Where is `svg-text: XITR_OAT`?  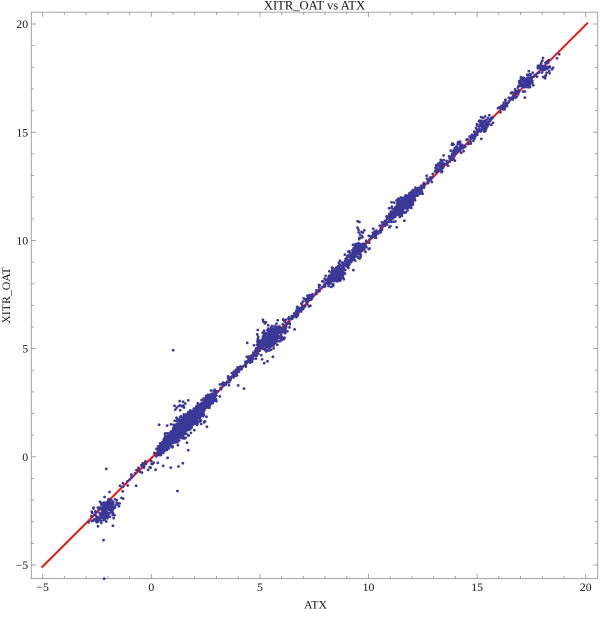
svg-text: XITR_OAT is located at coordinates (6, 295).